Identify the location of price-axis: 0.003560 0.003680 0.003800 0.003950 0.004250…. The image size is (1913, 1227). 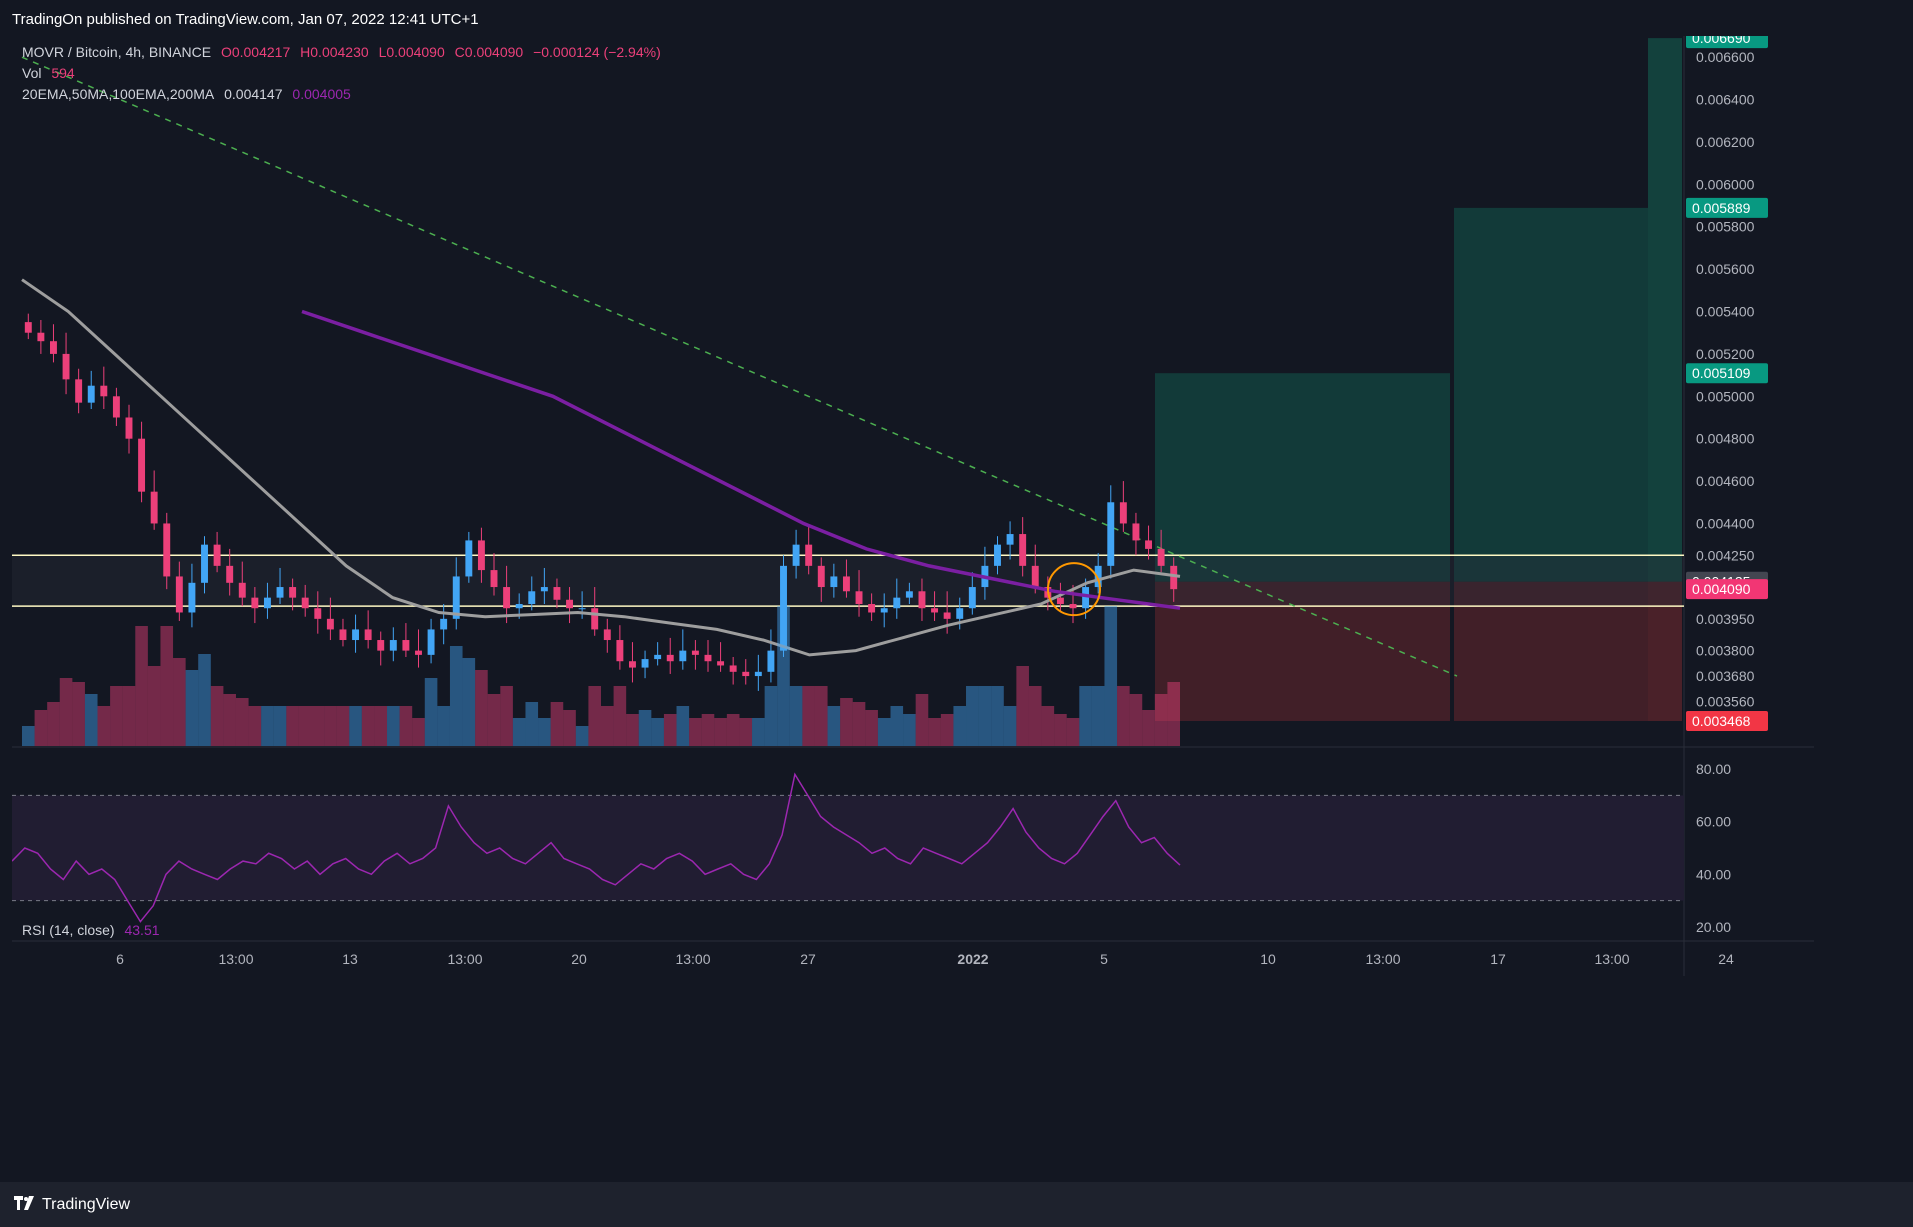
(1725, 379).